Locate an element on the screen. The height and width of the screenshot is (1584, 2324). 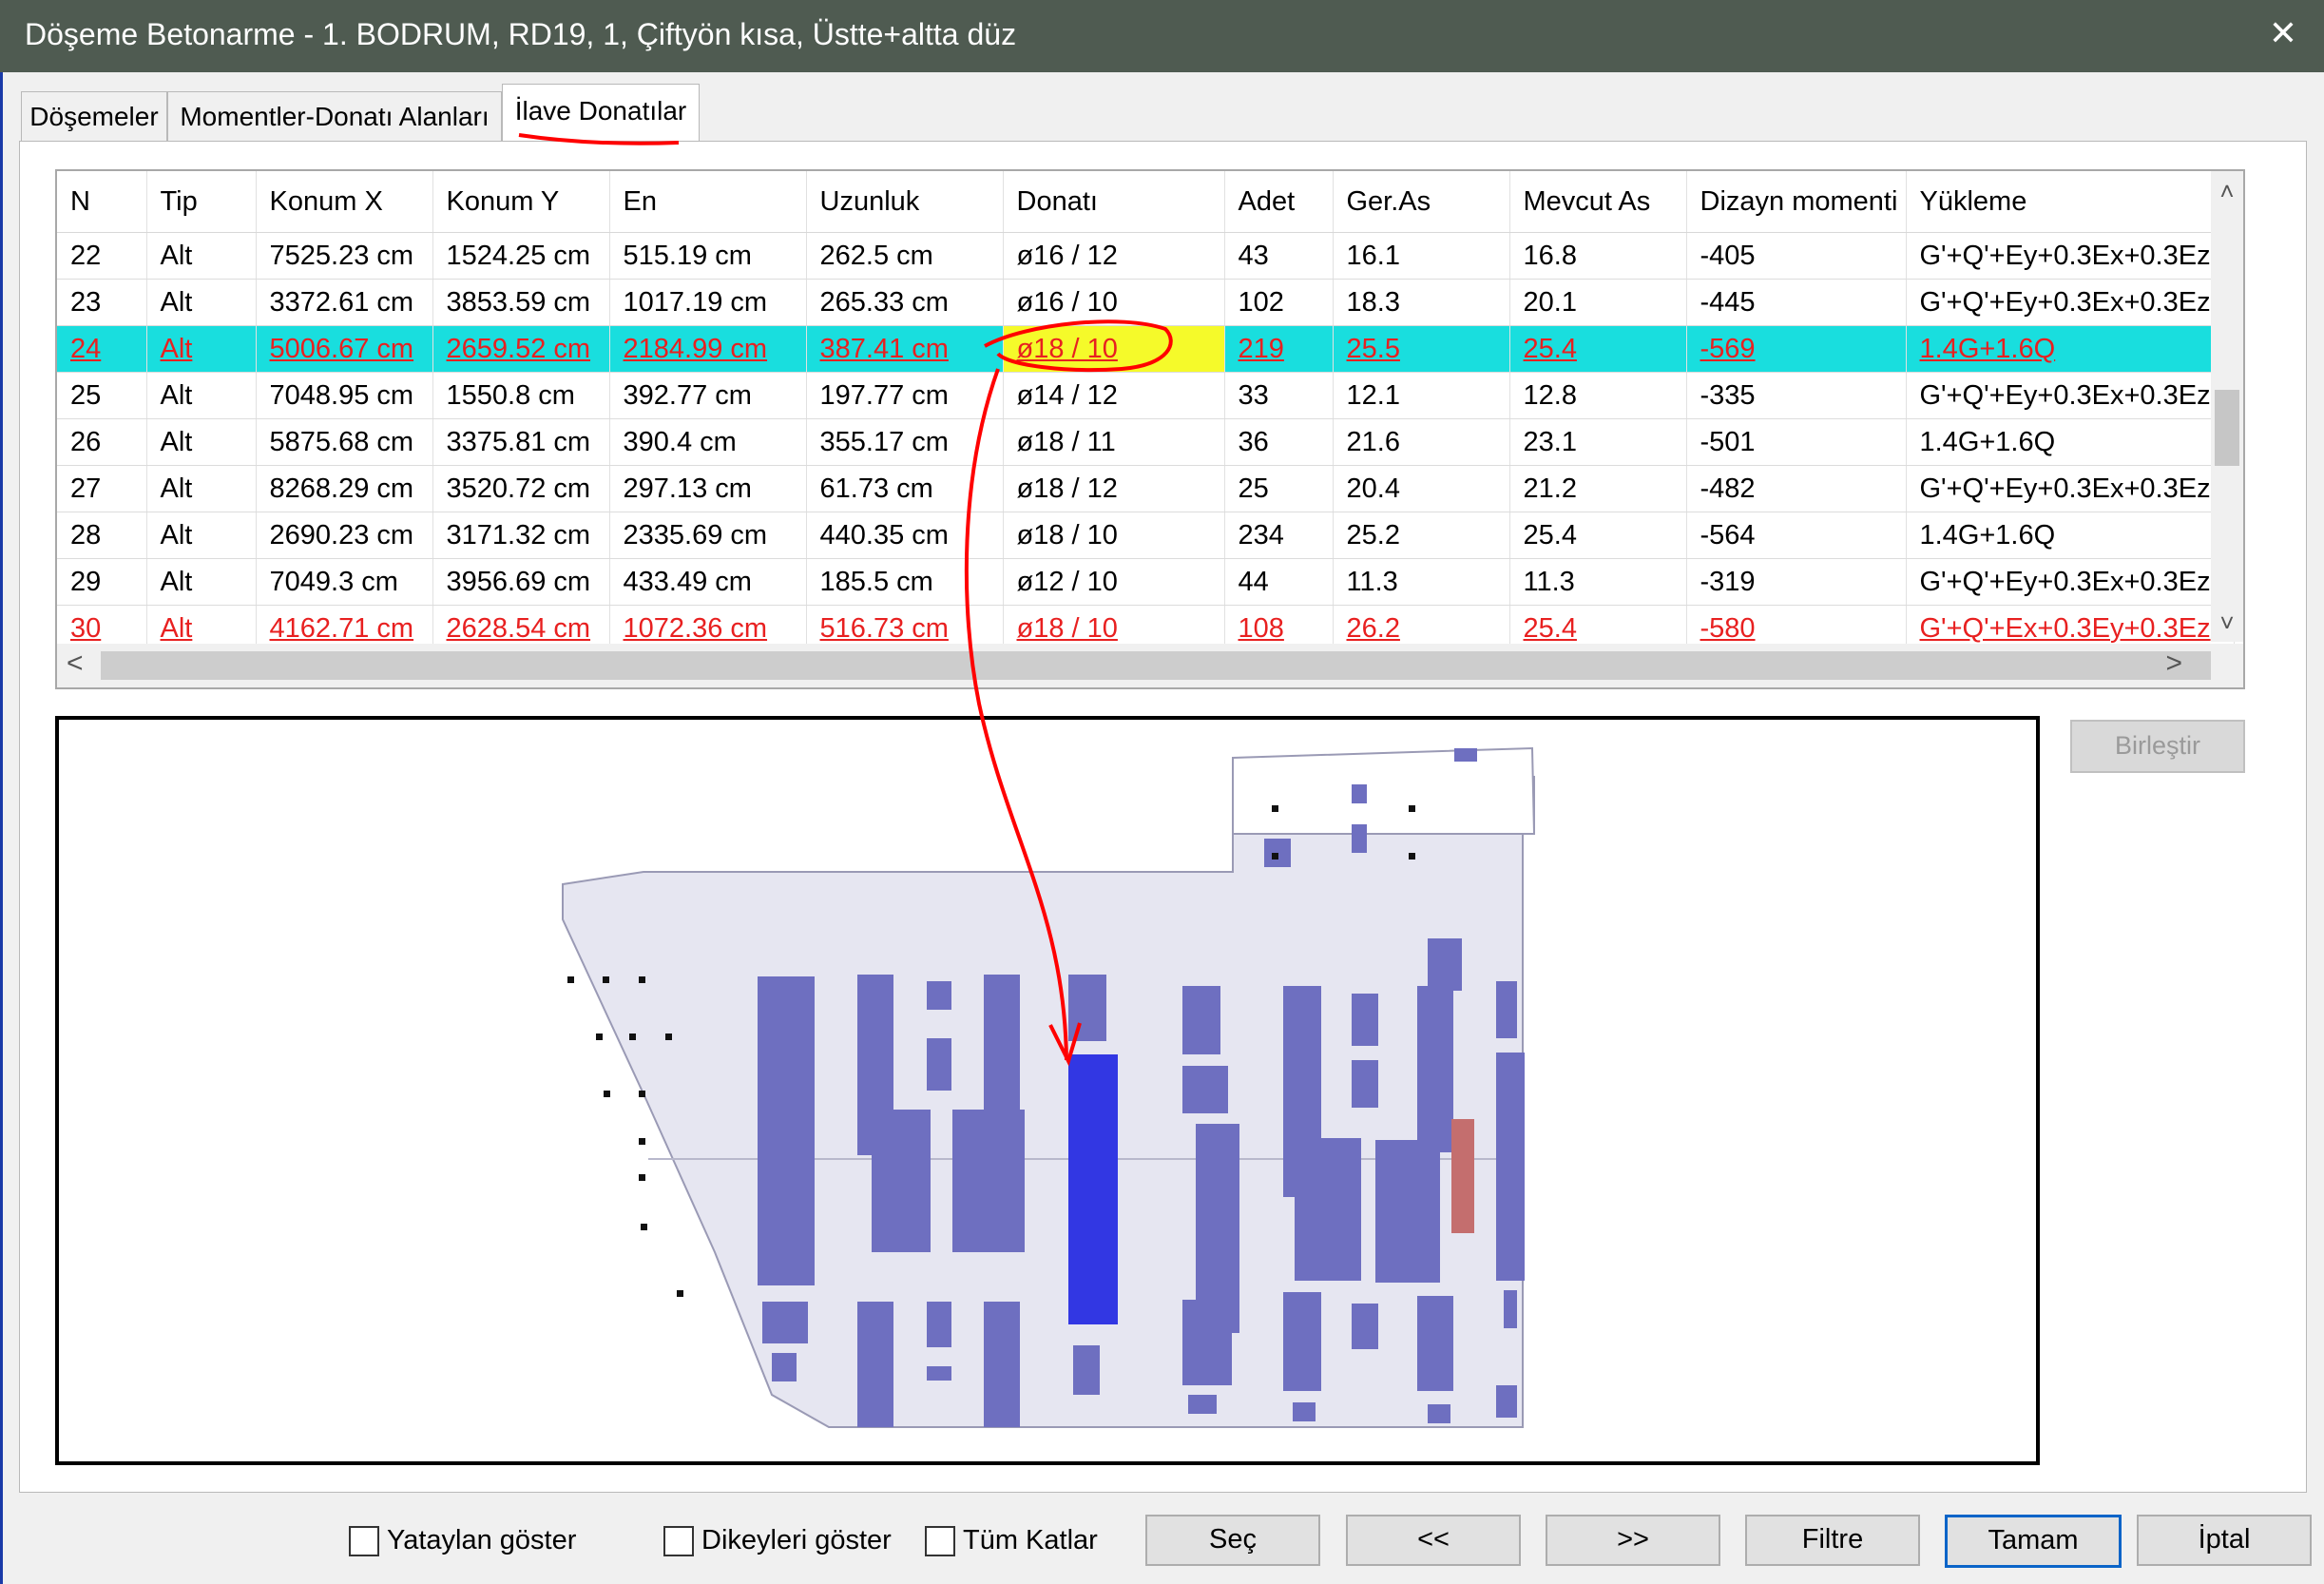
sec-button: Seç is located at coordinates (1232, 1540).